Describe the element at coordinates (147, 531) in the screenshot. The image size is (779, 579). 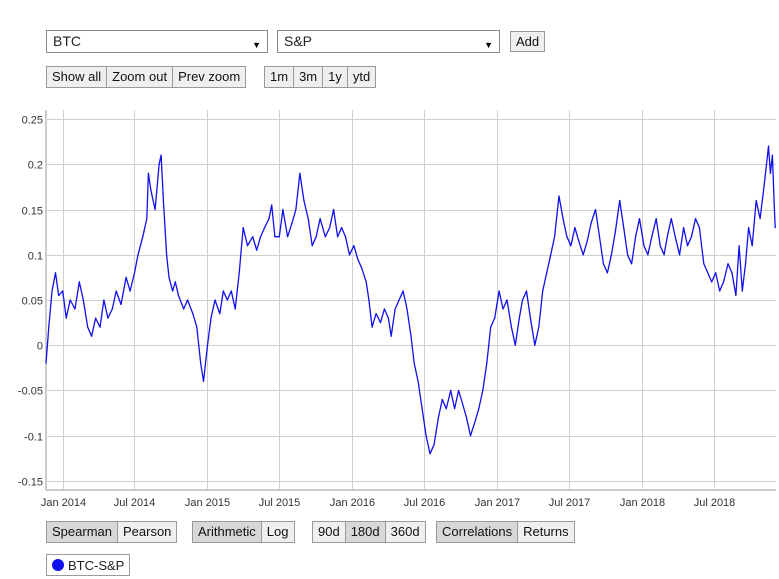
I see `pearson-button: Pearson` at that location.